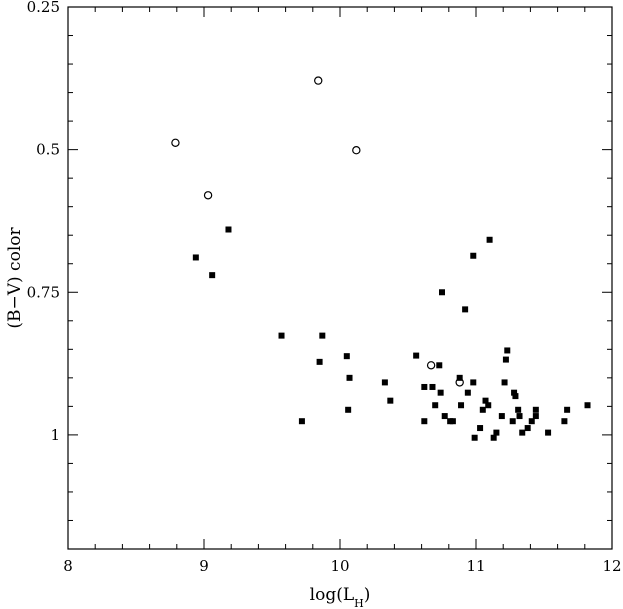 Image resolution: width=623 pixels, height=609 pixels. What do you see at coordinates (43, 292) in the screenshot?
I see `y-tick-label: 0.75` at bounding box center [43, 292].